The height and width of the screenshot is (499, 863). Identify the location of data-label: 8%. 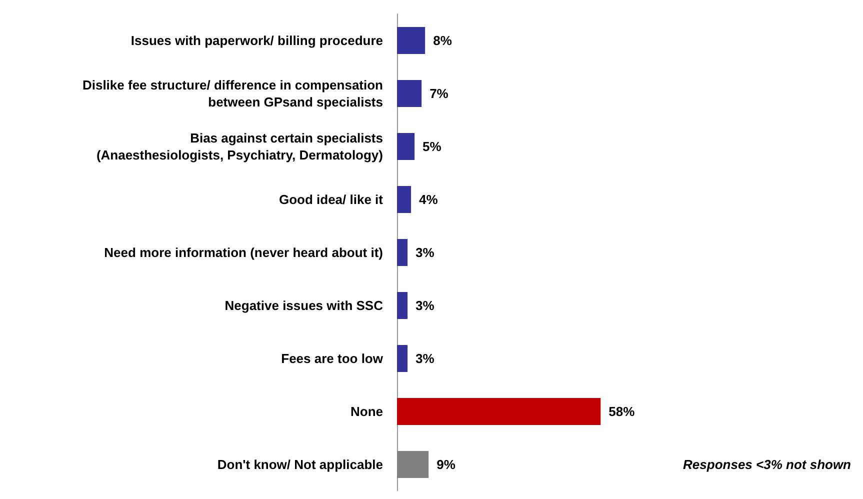
(442, 40).